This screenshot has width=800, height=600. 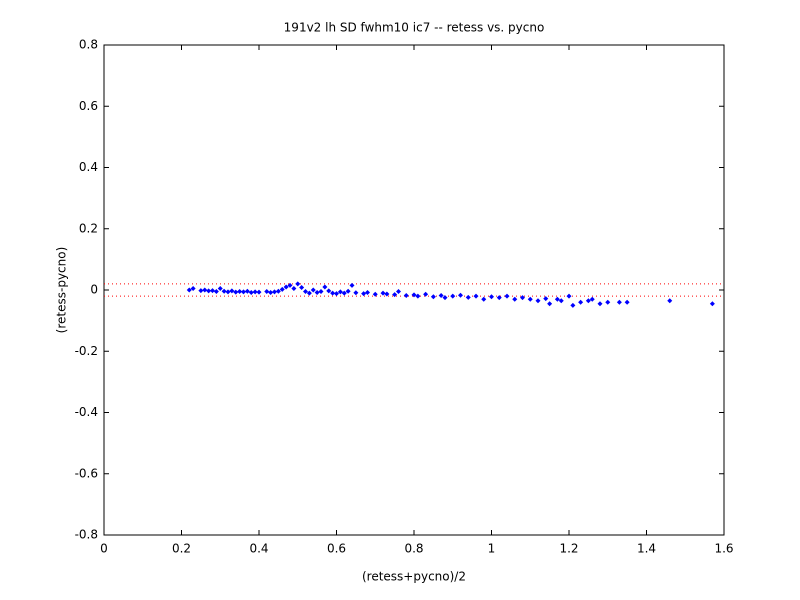 What do you see at coordinates (88, 45) in the screenshot?
I see `y-tick-label: 0.8` at bounding box center [88, 45].